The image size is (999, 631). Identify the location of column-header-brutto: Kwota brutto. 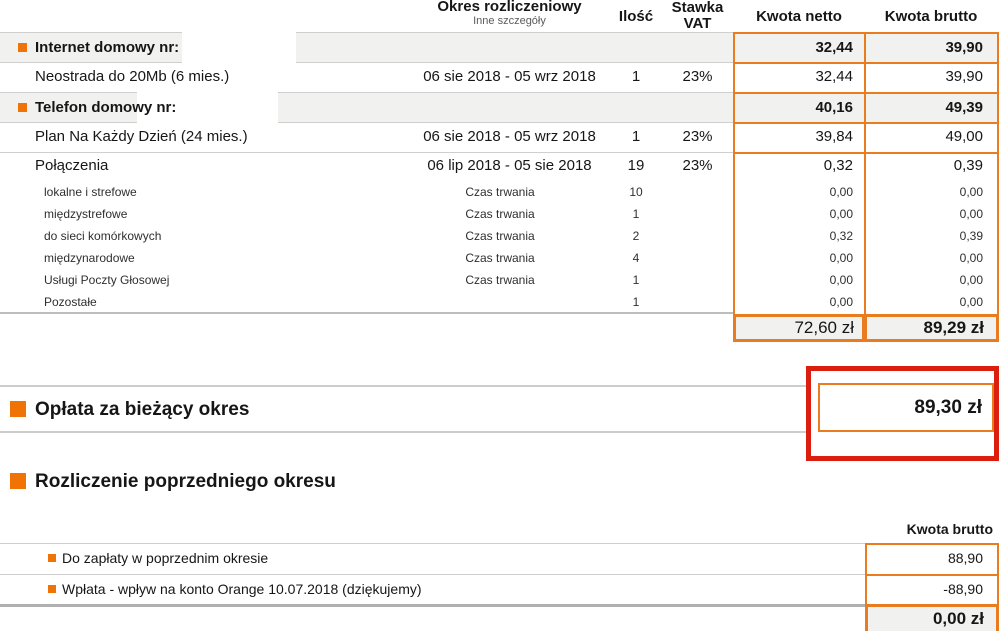
(931, 16).